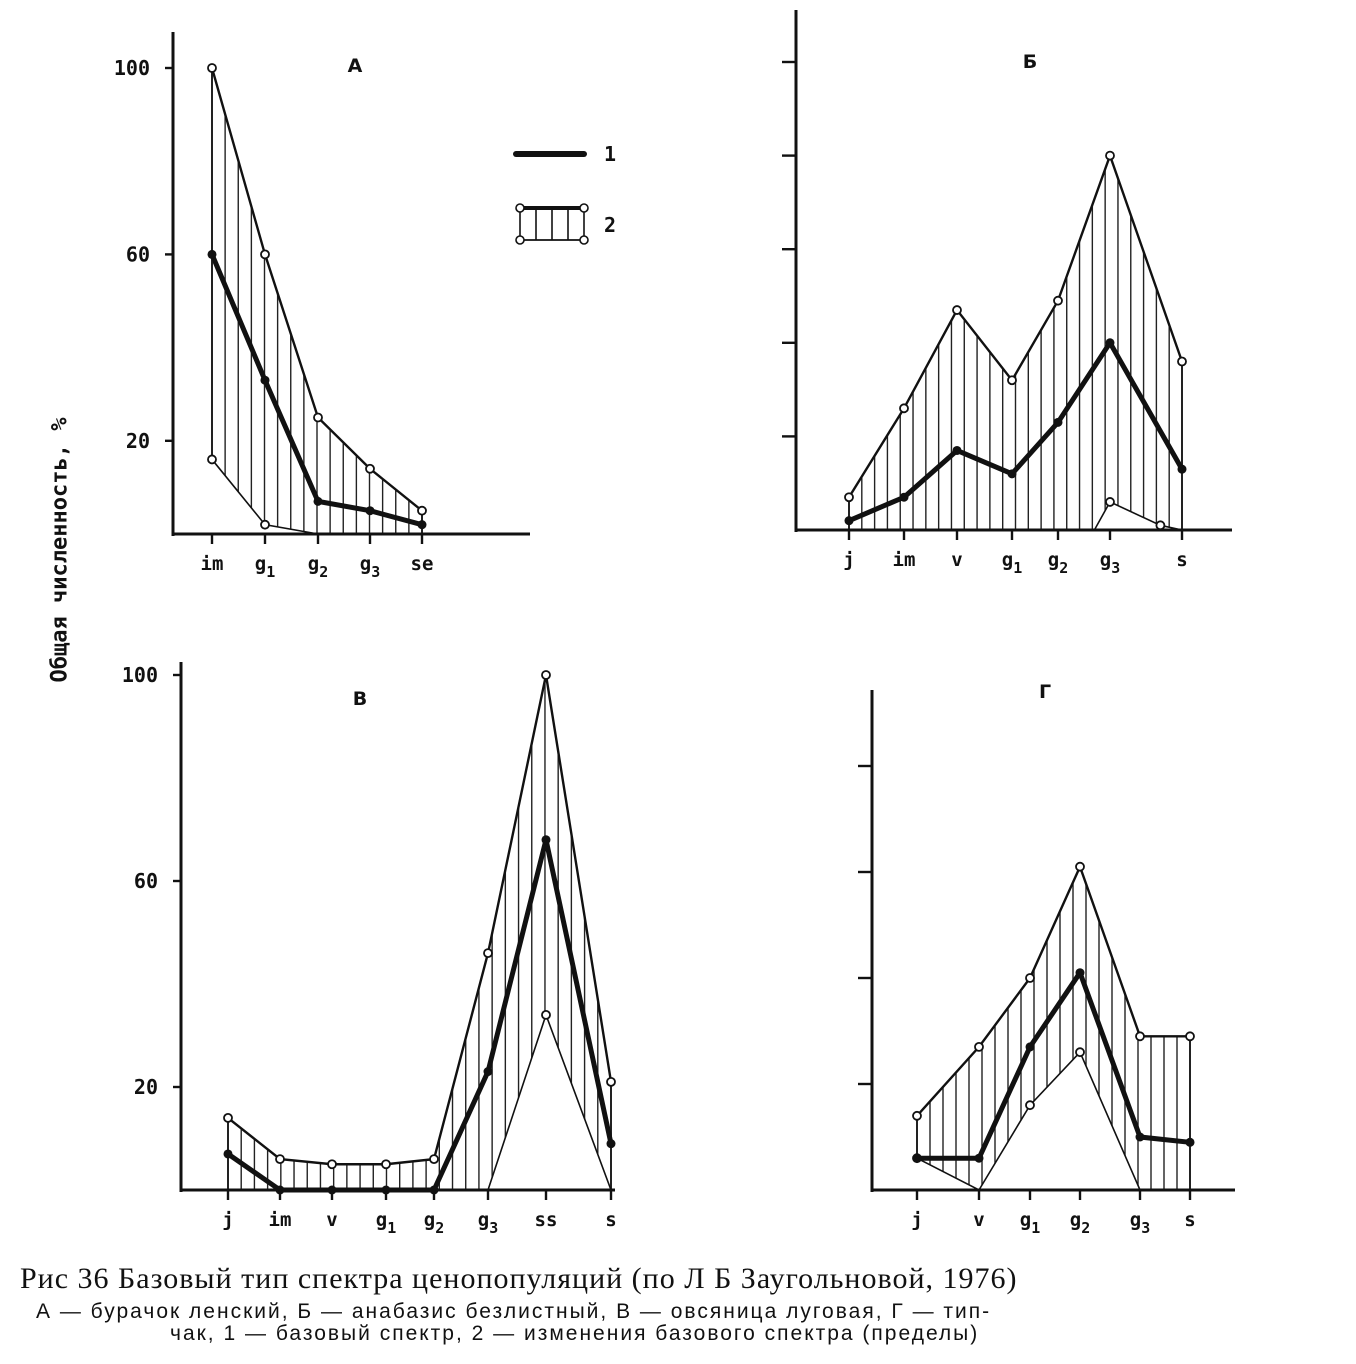 Image resolution: width=1356 pixels, height=1364 pixels. What do you see at coordinates (317, 301) in the screenshot?
I see `band-hatching-a` at bounding box center [317, 301].